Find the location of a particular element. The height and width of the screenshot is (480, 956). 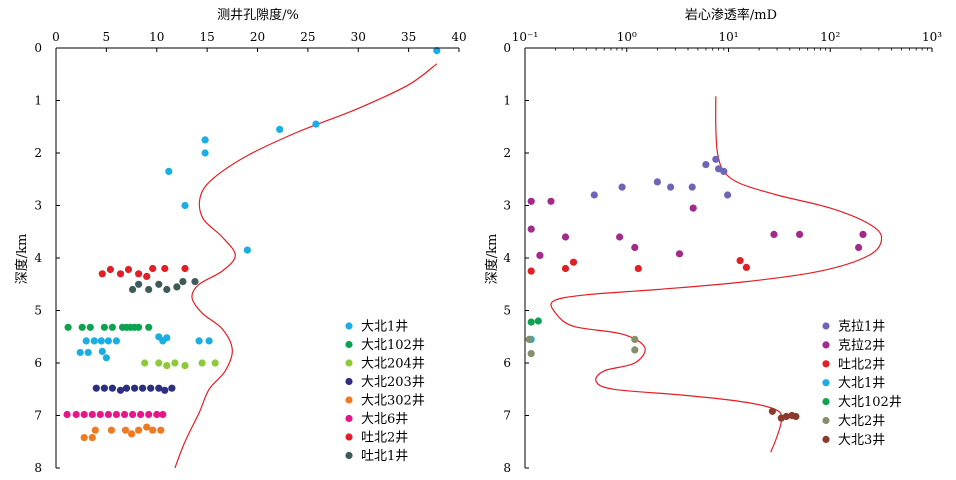

x-tick-label: 40 is located at coordinates (458, 37).